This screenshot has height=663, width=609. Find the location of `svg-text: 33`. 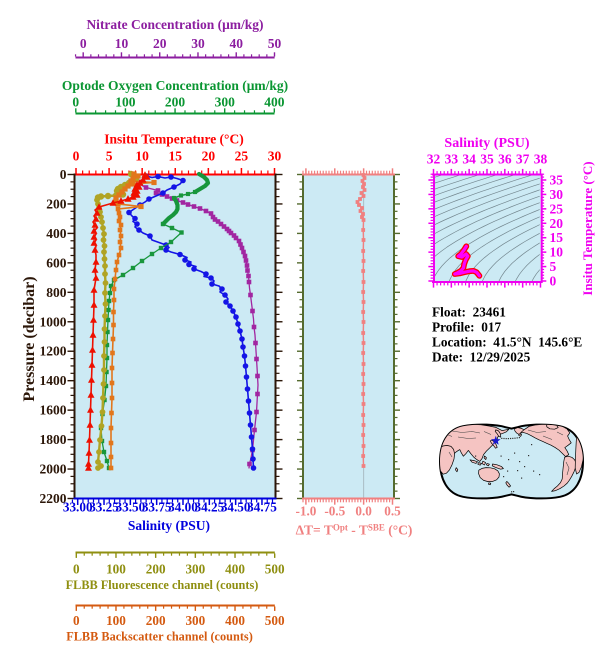

svg-text: 33 is located at coordinates (452, 159).